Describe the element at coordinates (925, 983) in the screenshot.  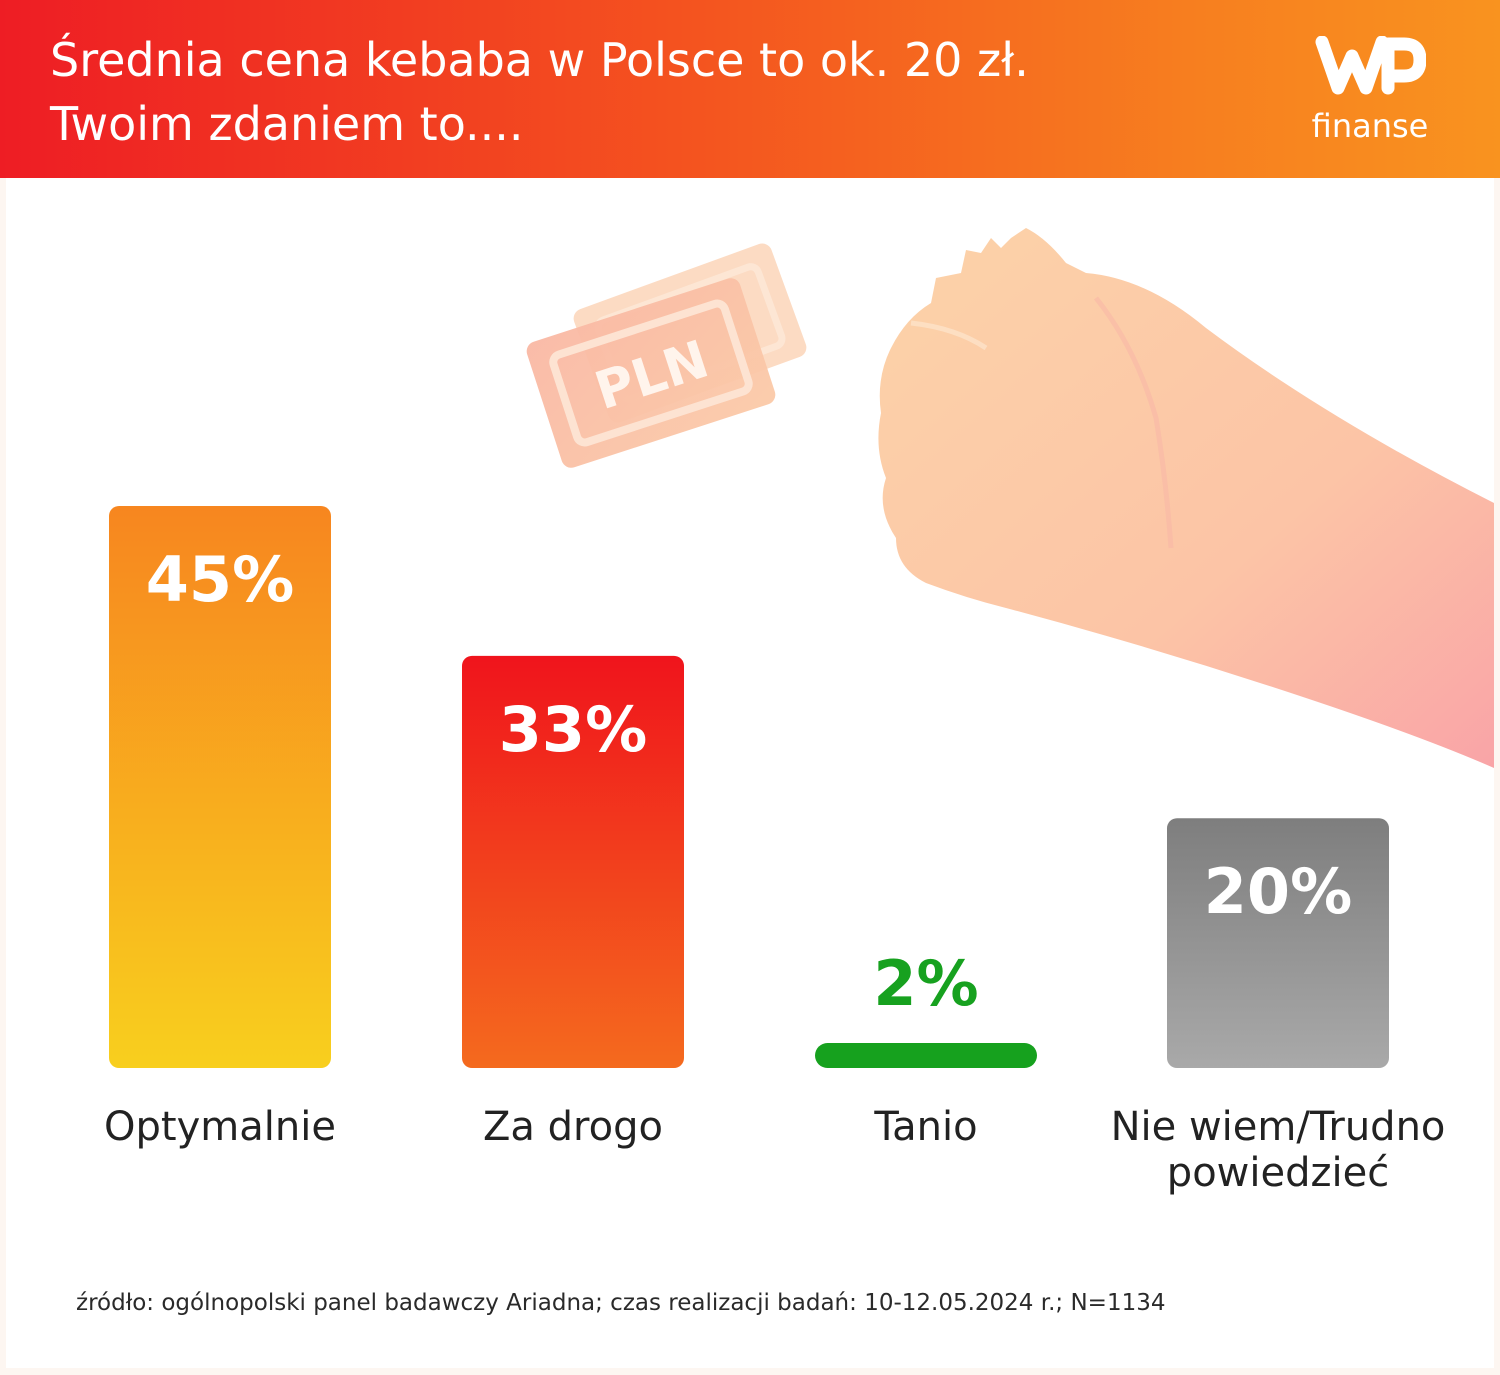
I see `value-label-tanio: 2%` at that location.